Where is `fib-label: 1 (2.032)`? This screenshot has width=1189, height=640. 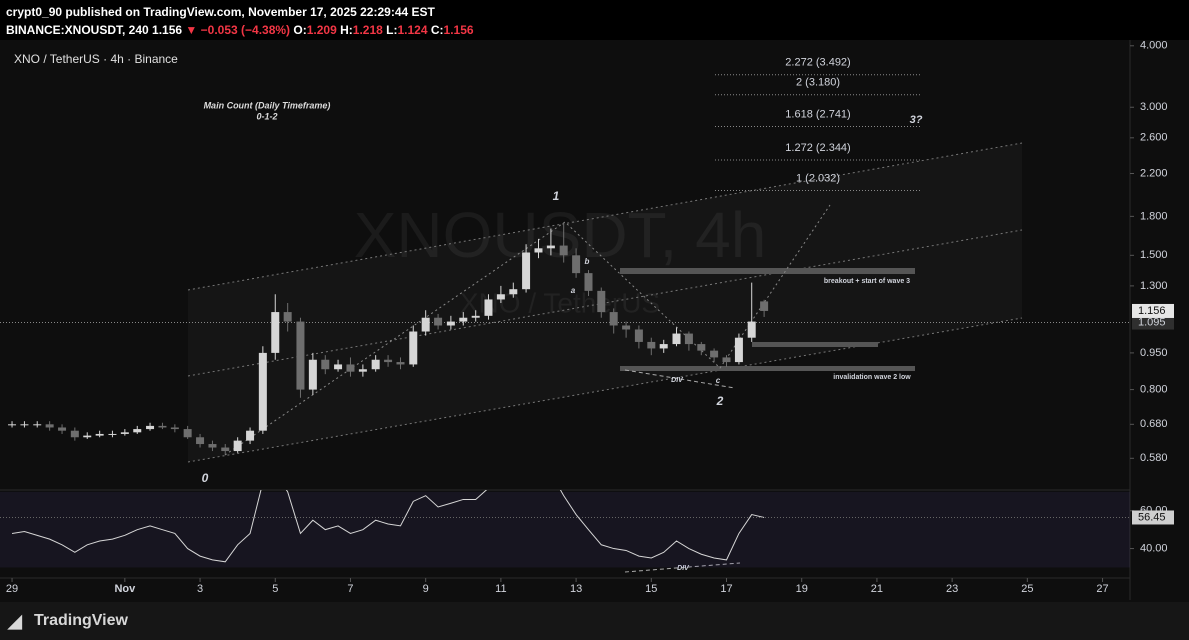 fib-label: 1 (2.032) is located at coordinates (818, 178).